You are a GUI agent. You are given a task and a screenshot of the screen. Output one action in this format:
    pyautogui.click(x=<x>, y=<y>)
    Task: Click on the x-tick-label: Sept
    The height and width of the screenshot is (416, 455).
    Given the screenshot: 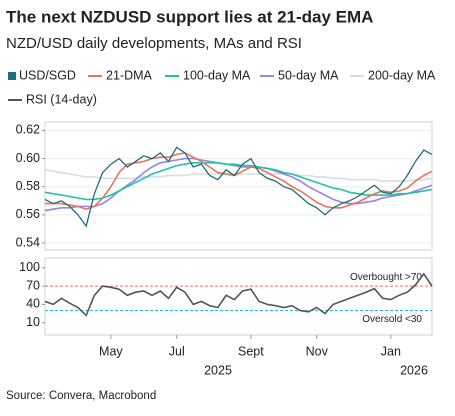 What is the action you would take?
    pyautogui.click(x=251, y=351)
    